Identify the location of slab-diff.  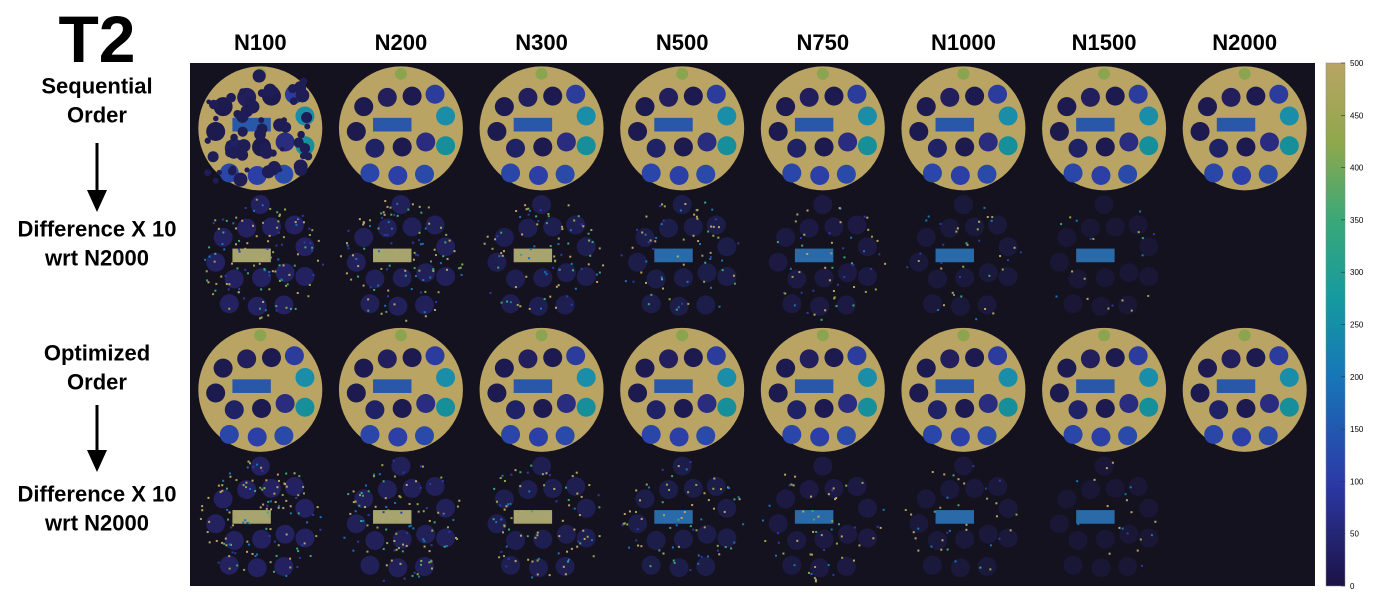
(673, 255).